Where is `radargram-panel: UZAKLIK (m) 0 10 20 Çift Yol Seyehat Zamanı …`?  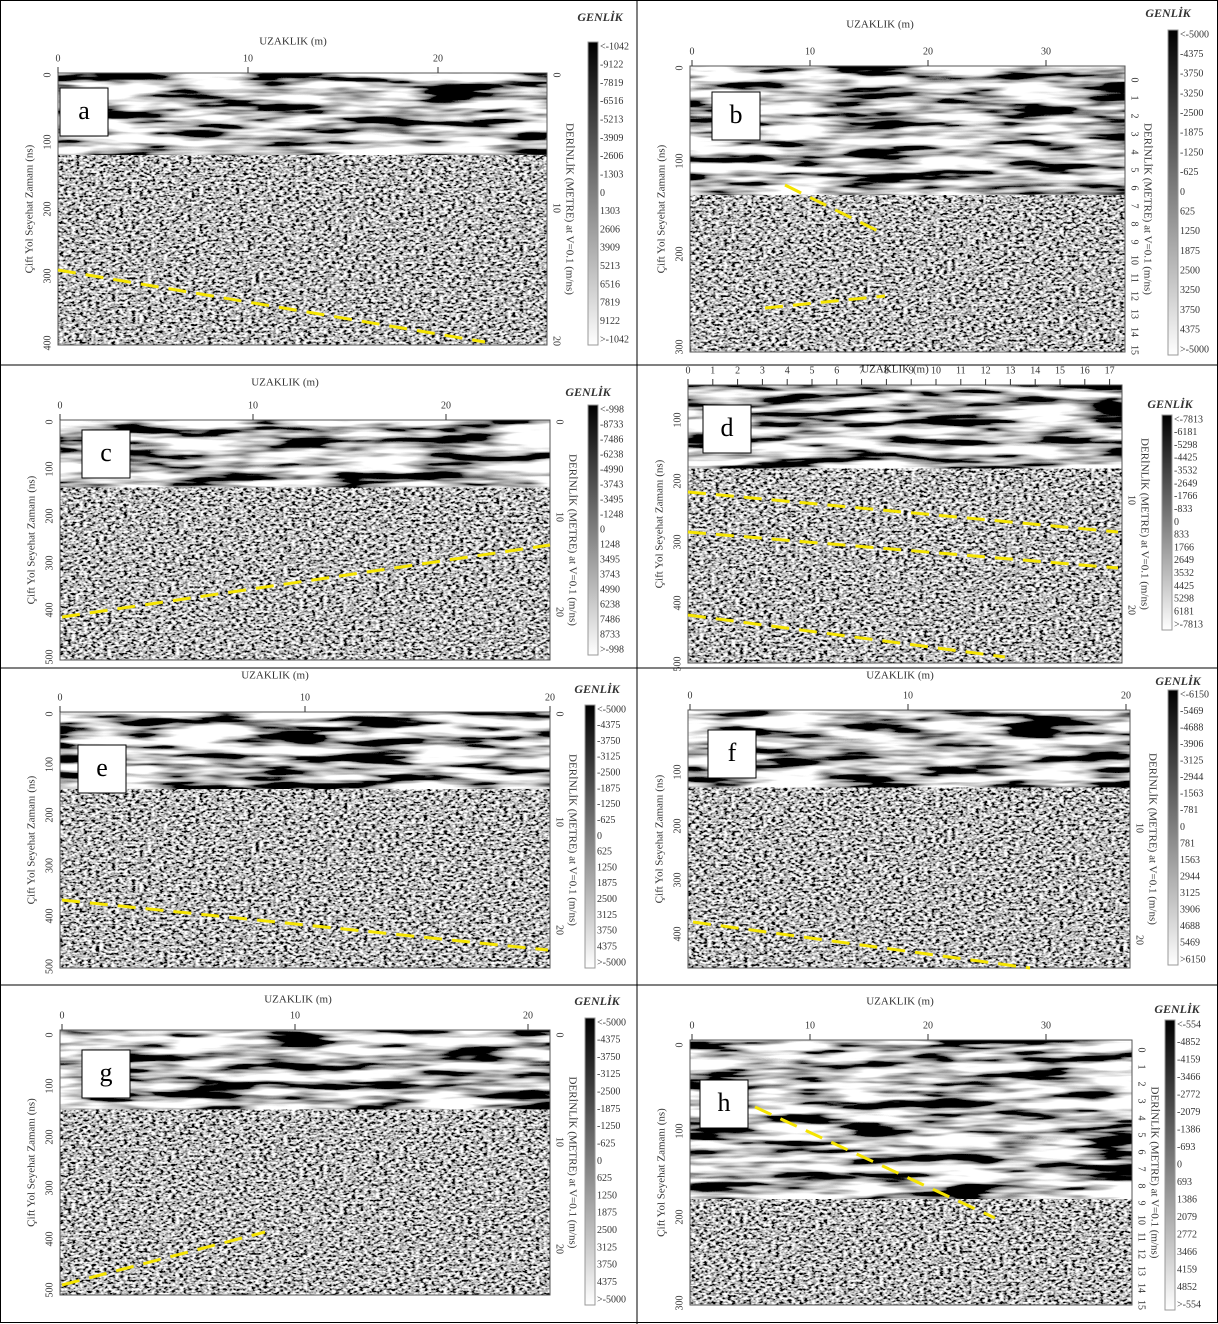 radargram-panel: UZAKLIK (m) 0 10 20 Çift Yol Seyehat Zamanı … is located at coordinates (325, 521).